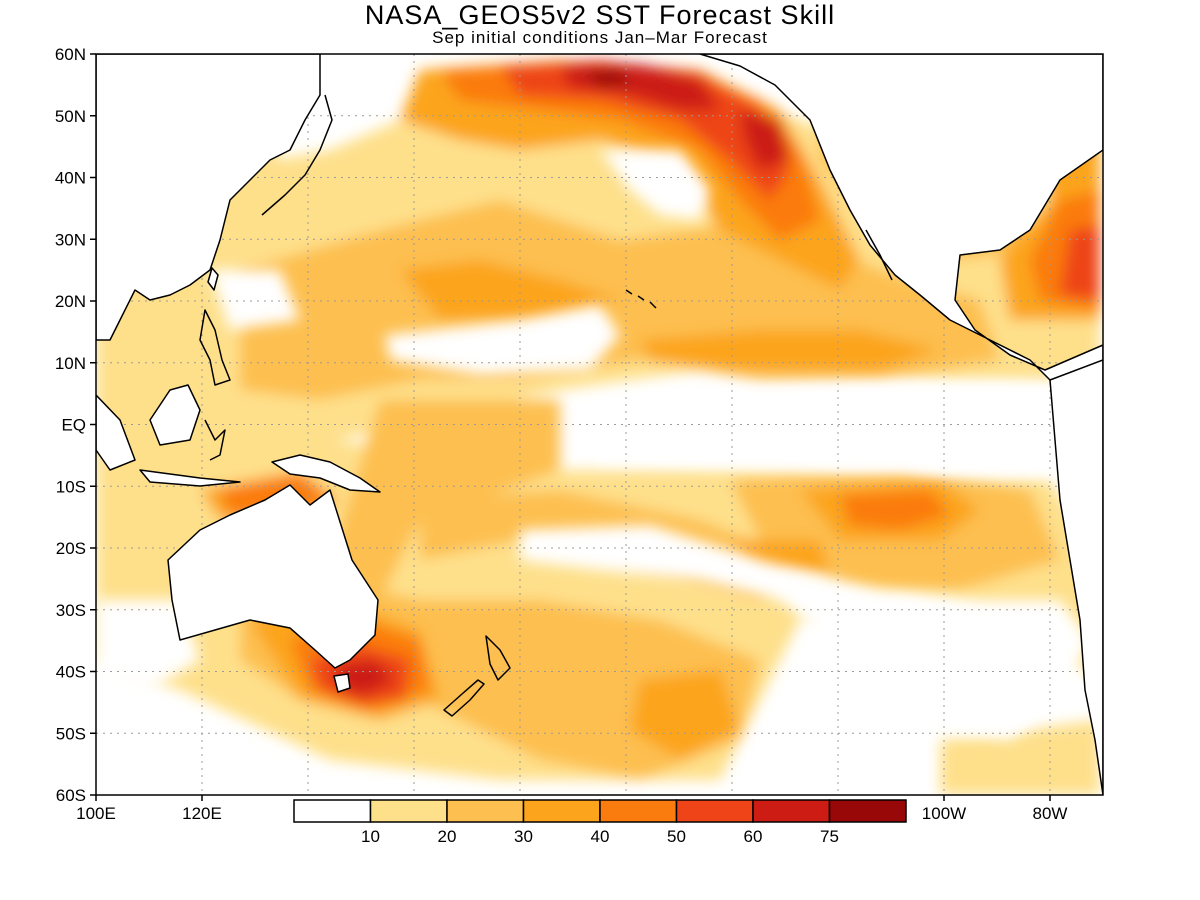  What do you see at coordinates (70, 363) in the screenshot?
I see `latitude-label: 10N` at bounding box center [70, 363].